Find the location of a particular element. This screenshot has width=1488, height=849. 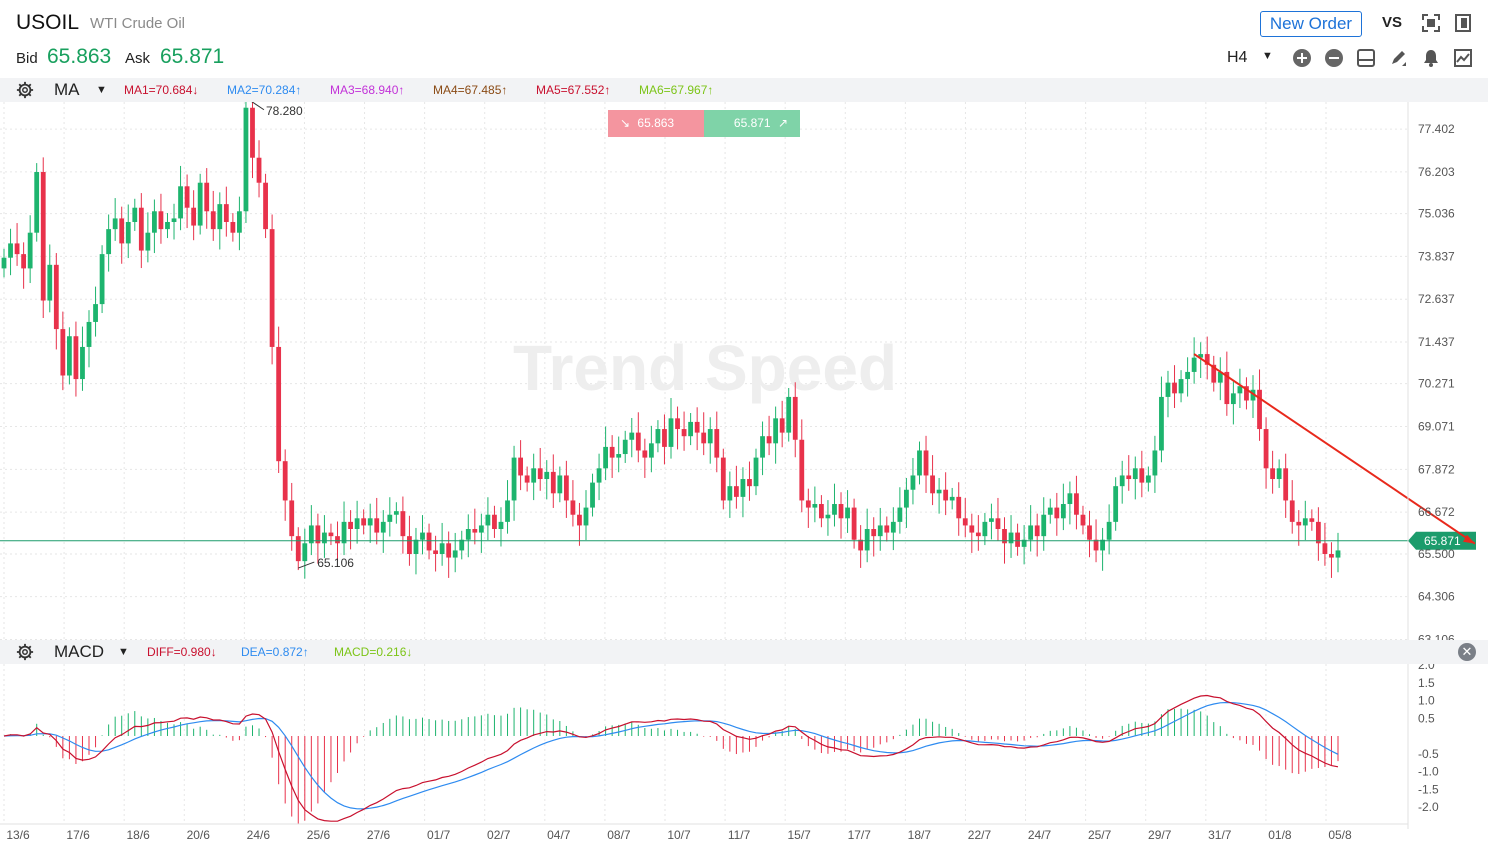

alert-icon is located at coordinates (1431, 58).